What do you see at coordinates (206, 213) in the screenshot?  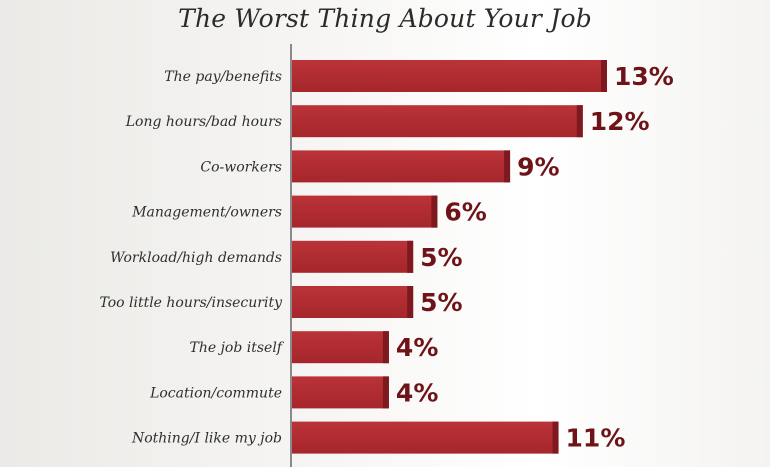 I see `category-label: Management/owners` at bounding box center [206, 213].